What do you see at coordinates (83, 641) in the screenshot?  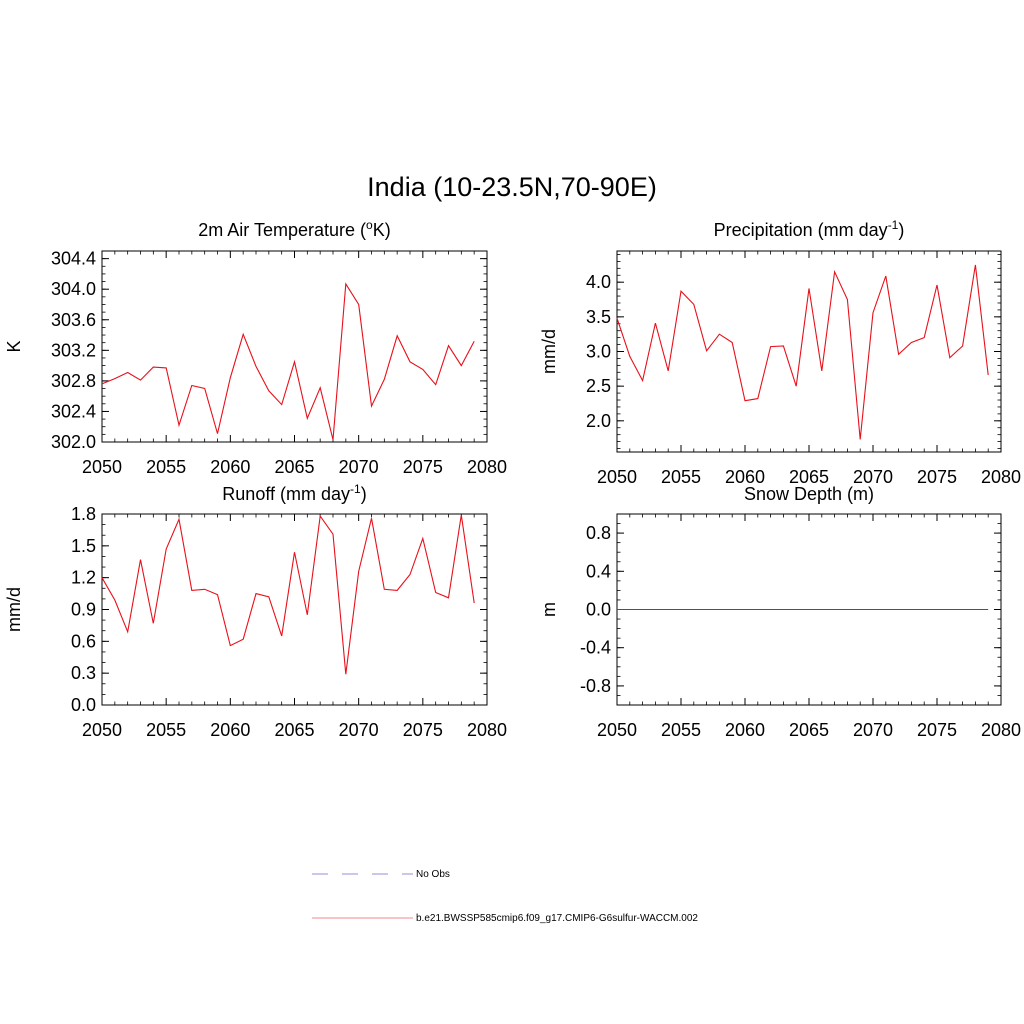 I see `y-tick-label: 0.6` at bounding box center [83, 641].